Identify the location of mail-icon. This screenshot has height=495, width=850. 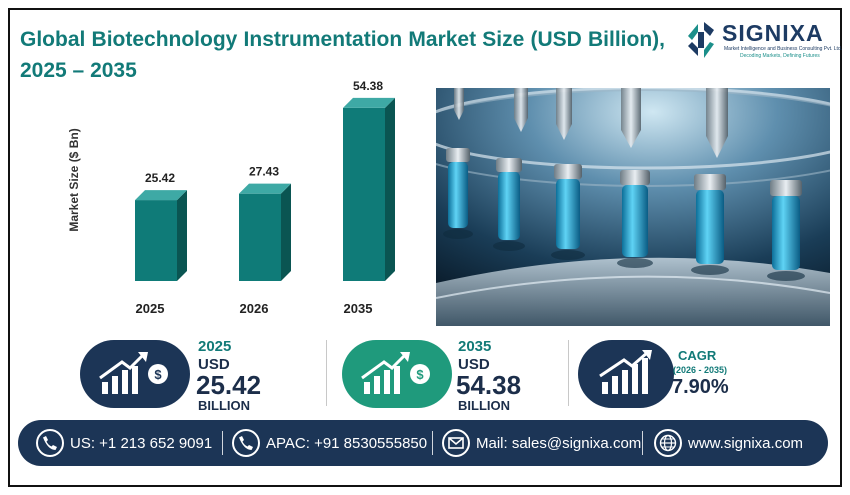
(456, 443).